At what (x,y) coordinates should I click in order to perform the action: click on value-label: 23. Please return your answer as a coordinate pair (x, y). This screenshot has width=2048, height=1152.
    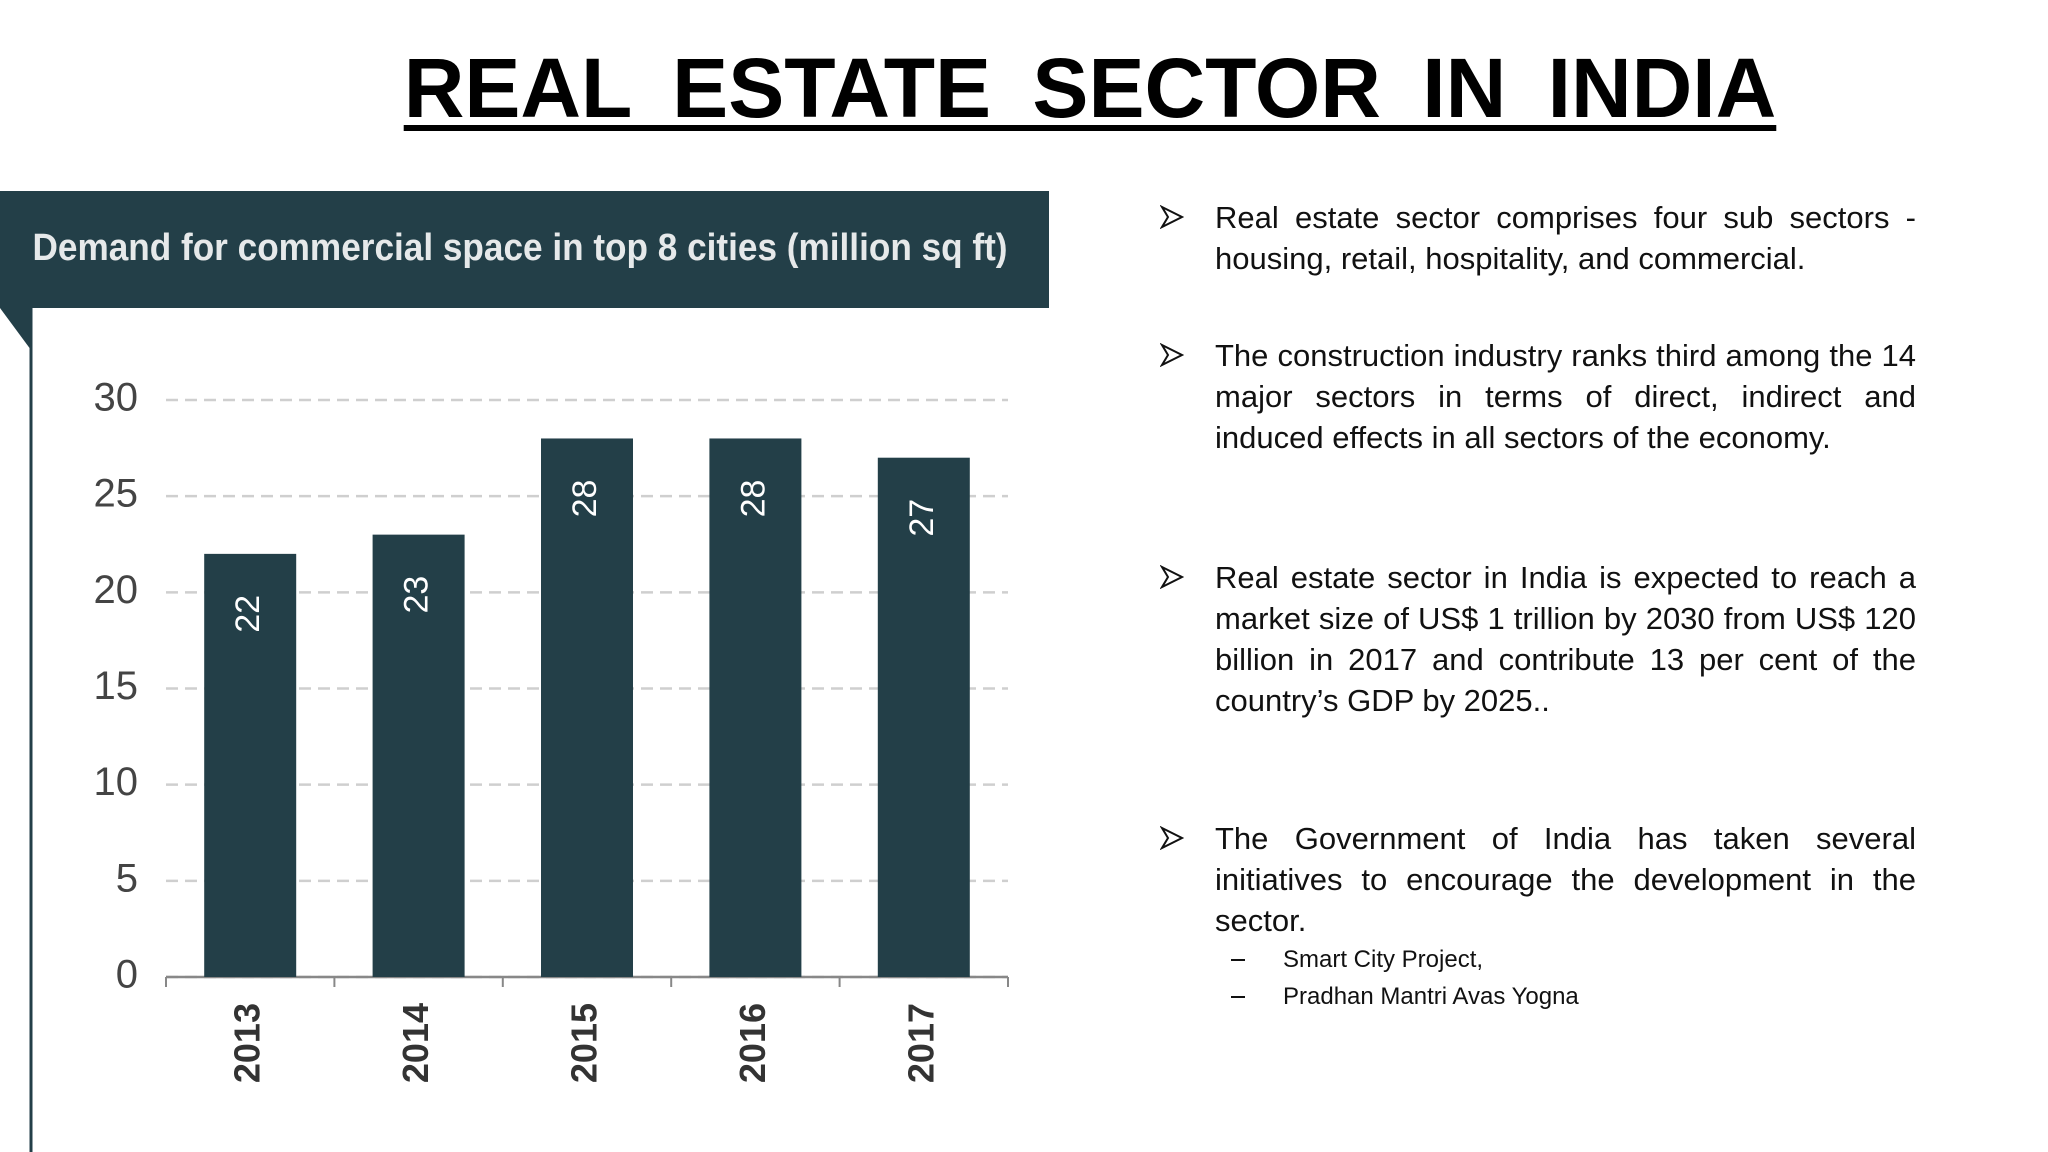
    Looking at the image, I should click on (417, 595).